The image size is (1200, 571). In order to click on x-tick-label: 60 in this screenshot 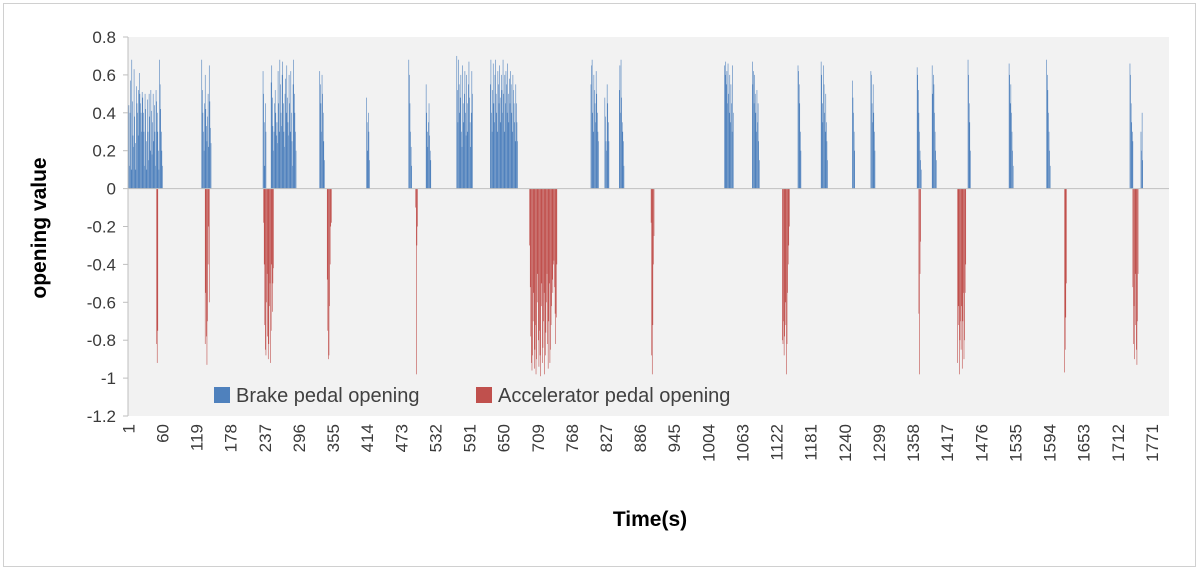, I will do `click(162, 433)`.